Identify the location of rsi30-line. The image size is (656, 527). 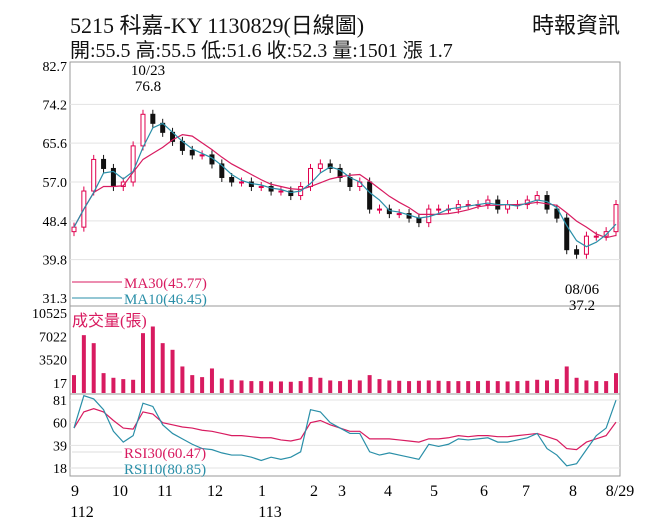
(345, 429).